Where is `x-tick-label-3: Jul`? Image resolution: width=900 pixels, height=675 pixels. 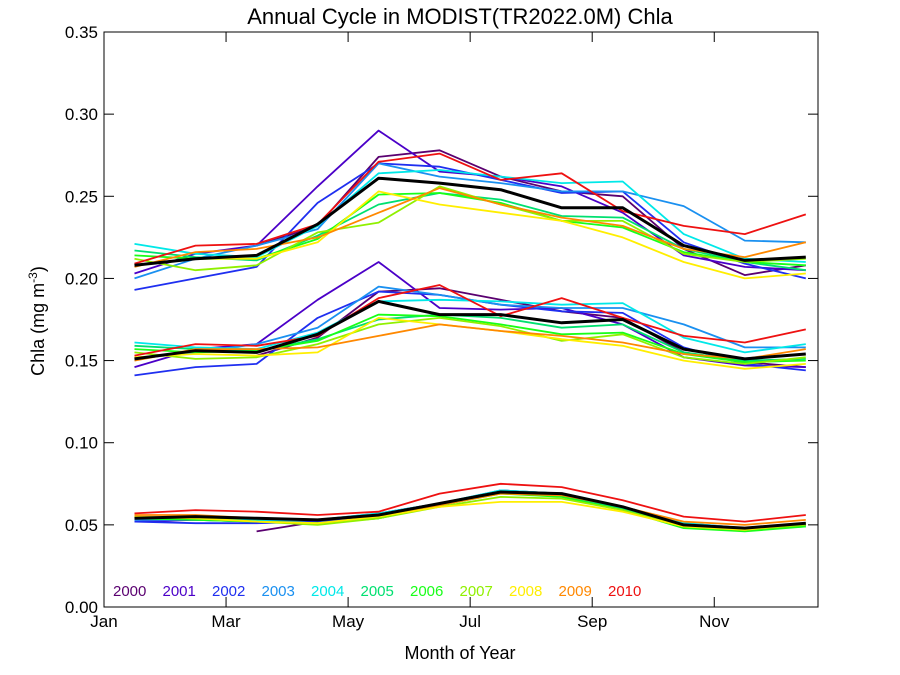
x-tick-label-3: Jul is located at coordinates (470, 621).